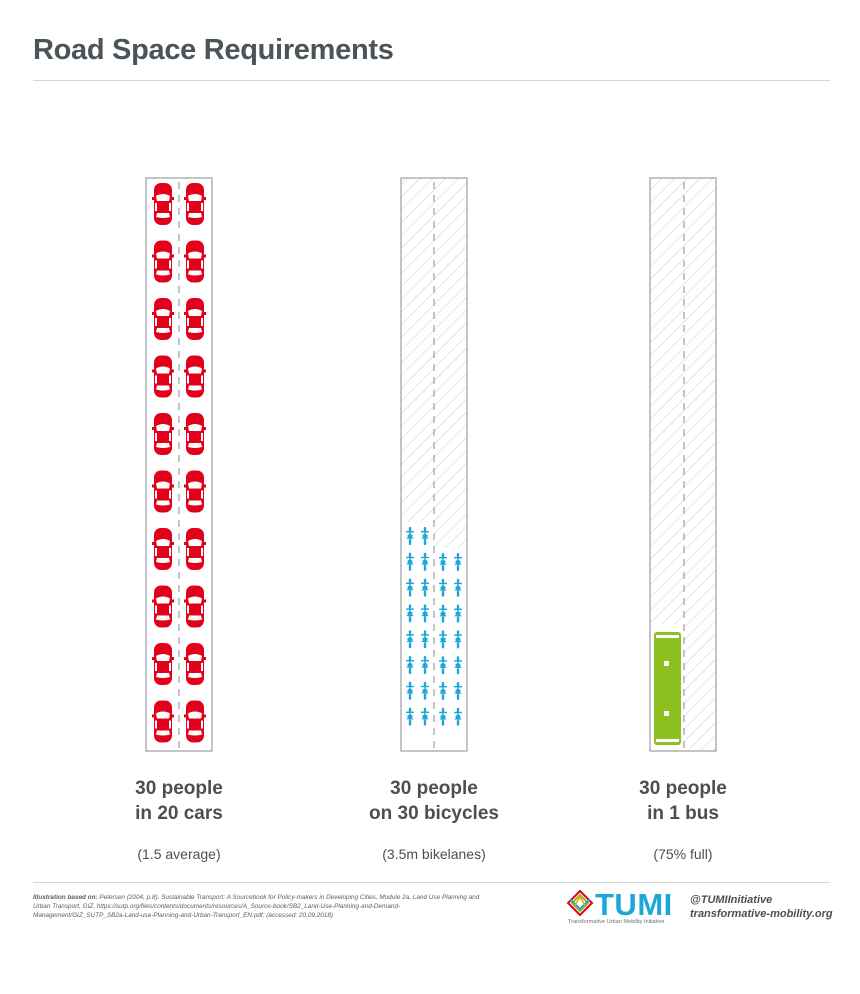  I want to click on bicycle-occupied-right, so click(450, 649).